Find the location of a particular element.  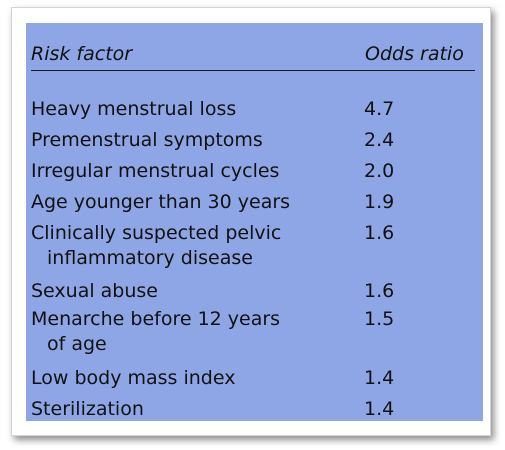

risk-factor-cell: Heavy menstrual loss is located at coordinates (181, 109).